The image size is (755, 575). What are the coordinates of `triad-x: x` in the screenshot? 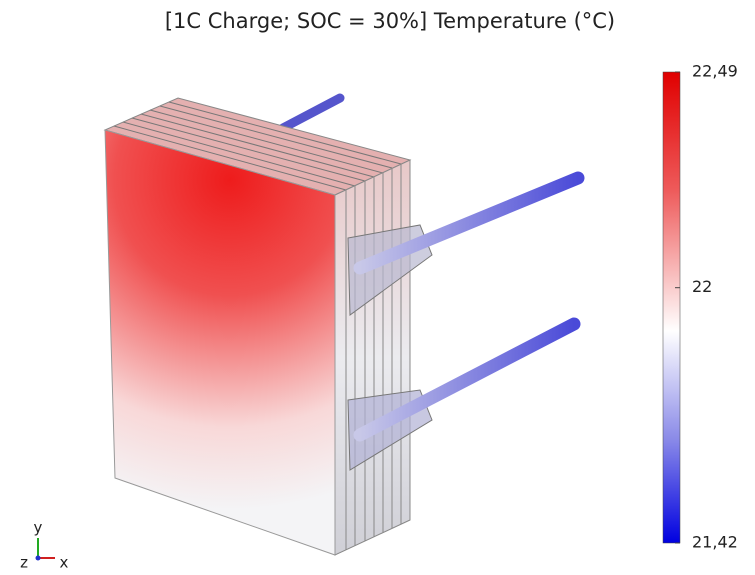 It's located at (64, 563).